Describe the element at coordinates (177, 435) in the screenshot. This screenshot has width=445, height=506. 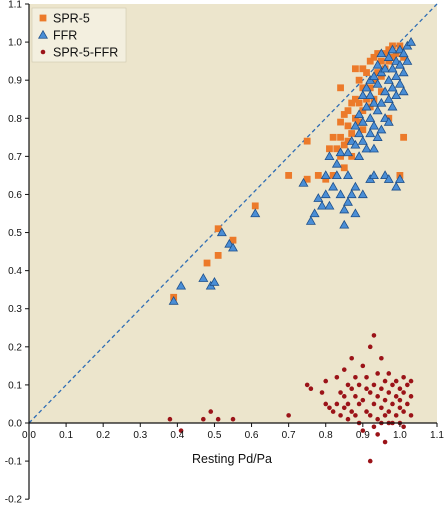
I see `x-tick-label: 0.4` at that location.